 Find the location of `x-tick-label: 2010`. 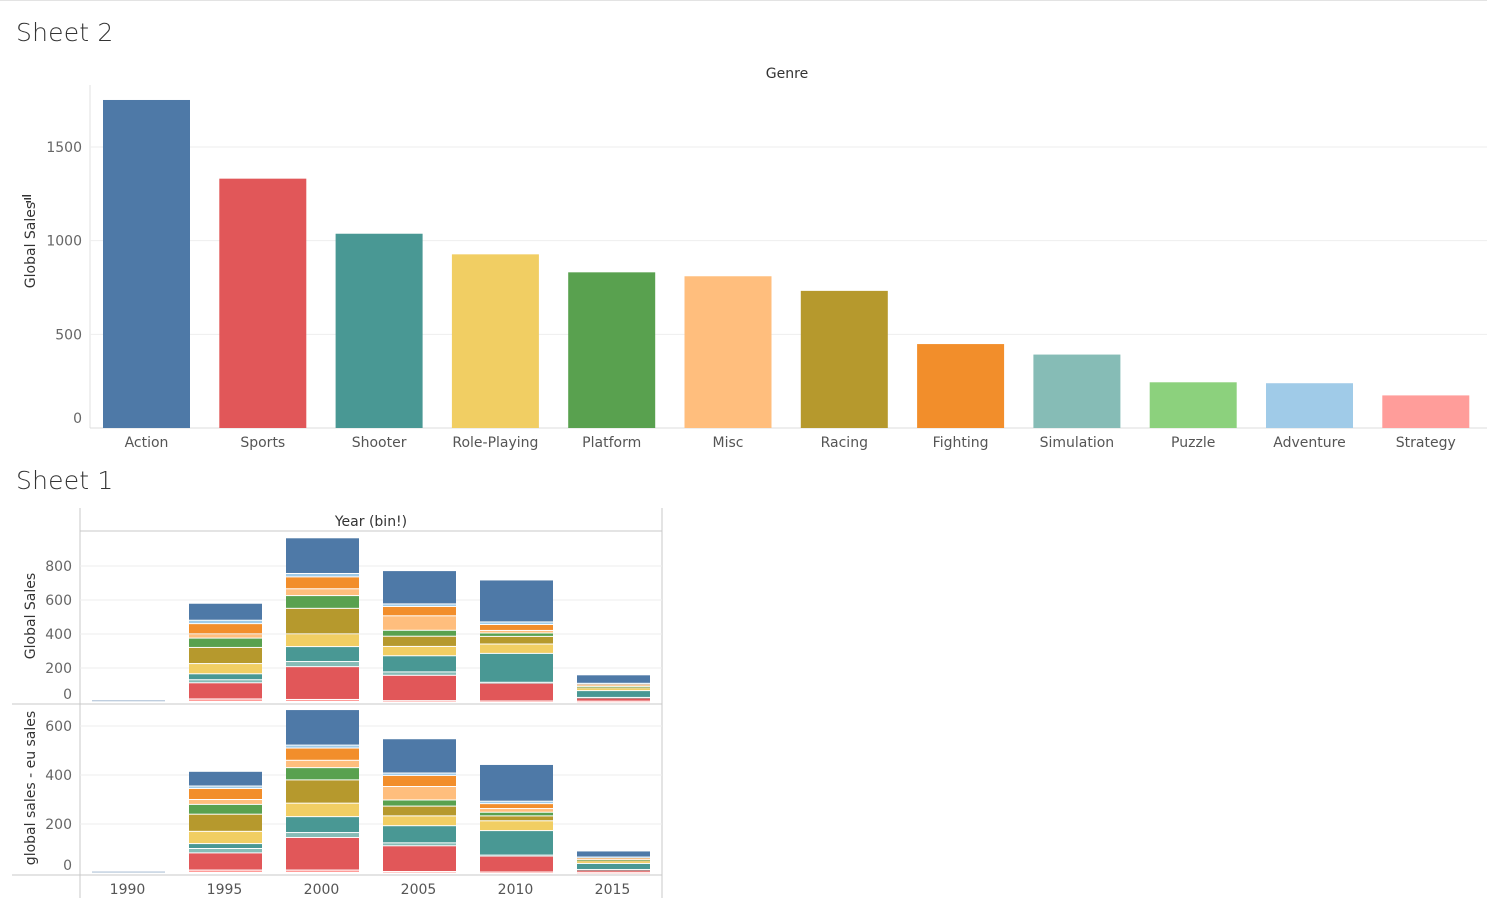

x-tick-label: 2010 is located at coordinates (516, 890).